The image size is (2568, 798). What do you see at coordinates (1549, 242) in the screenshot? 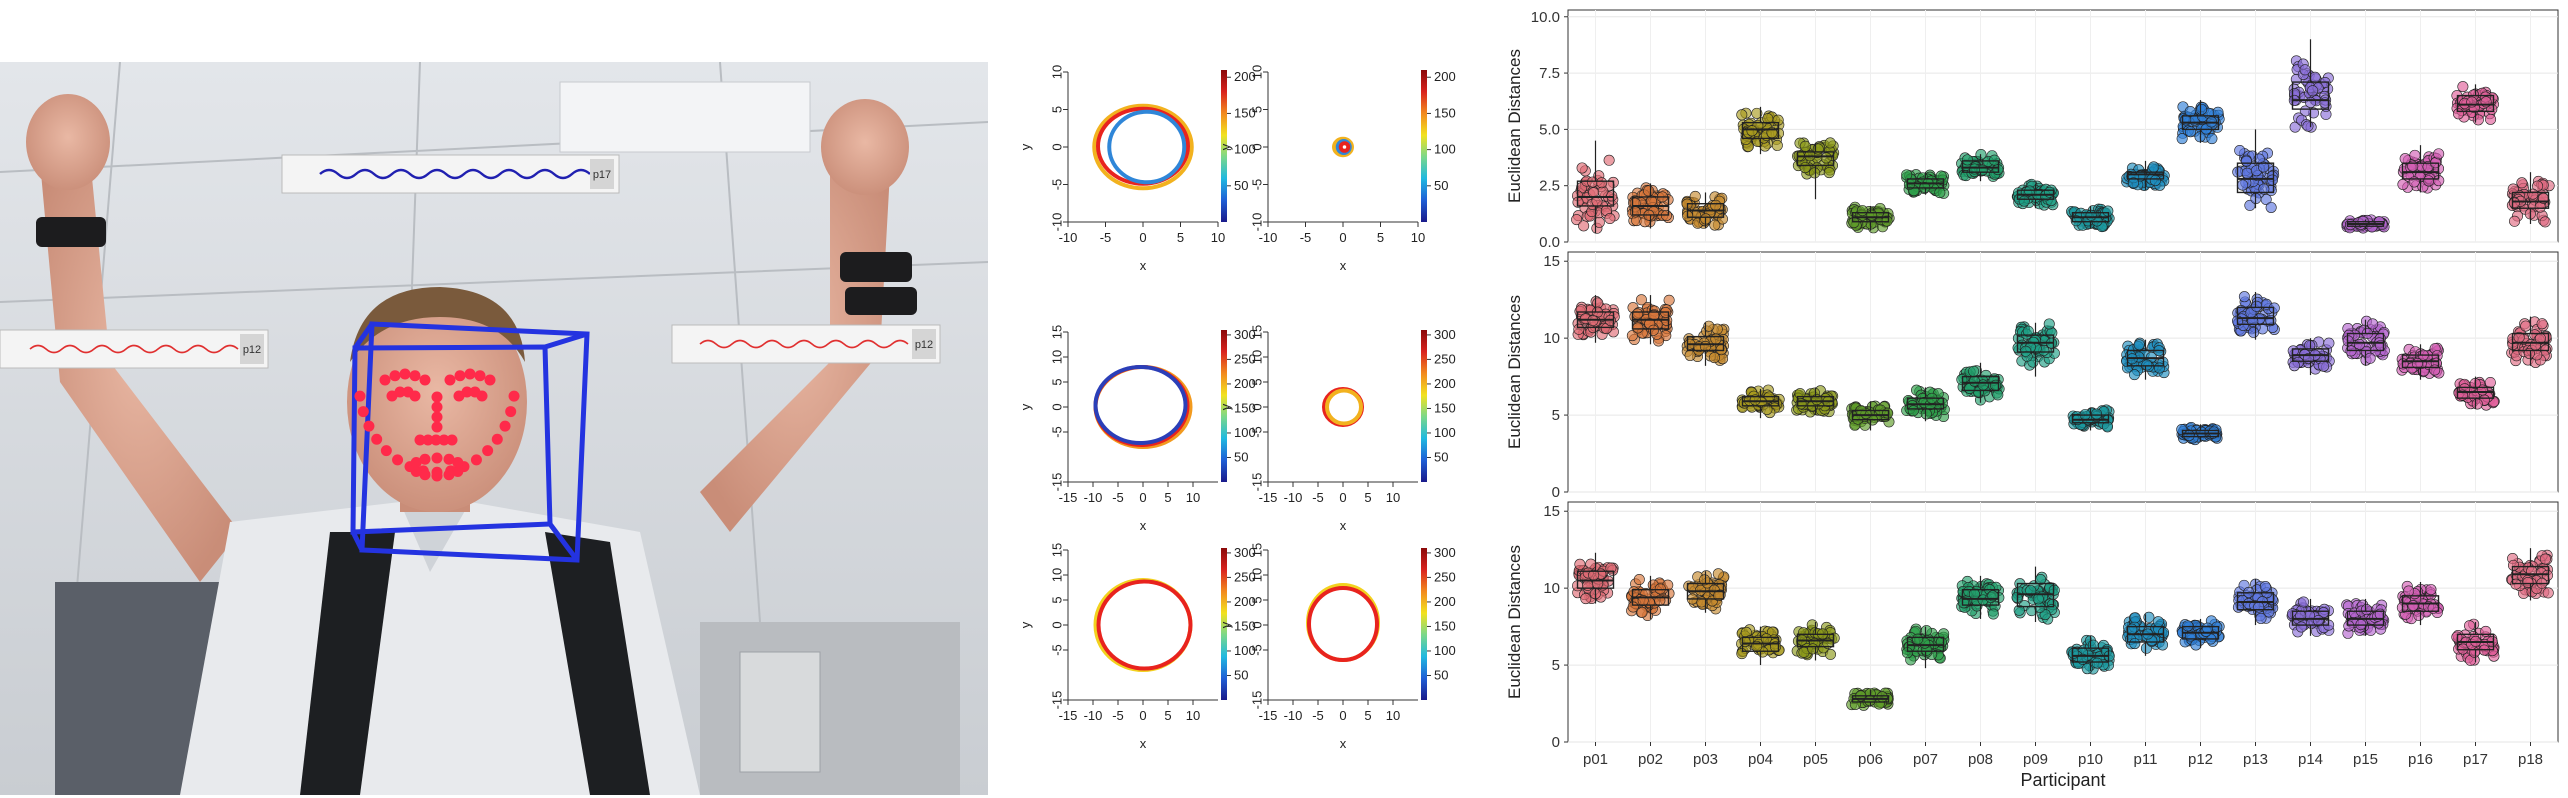
I see `y-tick-label: 0.0` at bounding box center [1549, 242].